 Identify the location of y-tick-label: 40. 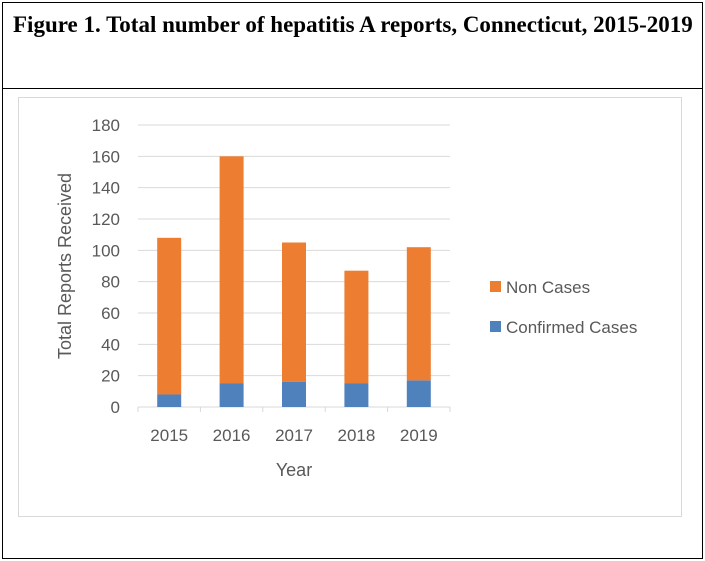
(110, 344).